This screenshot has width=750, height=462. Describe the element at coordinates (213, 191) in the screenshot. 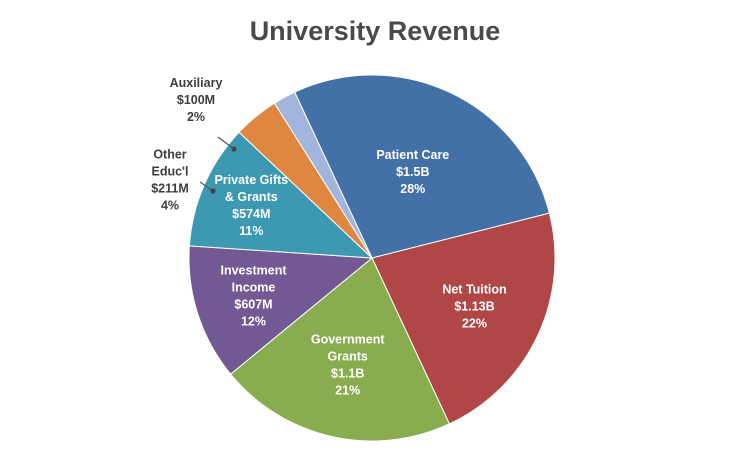

I see `leader-dot-other-educ-l` at that location.